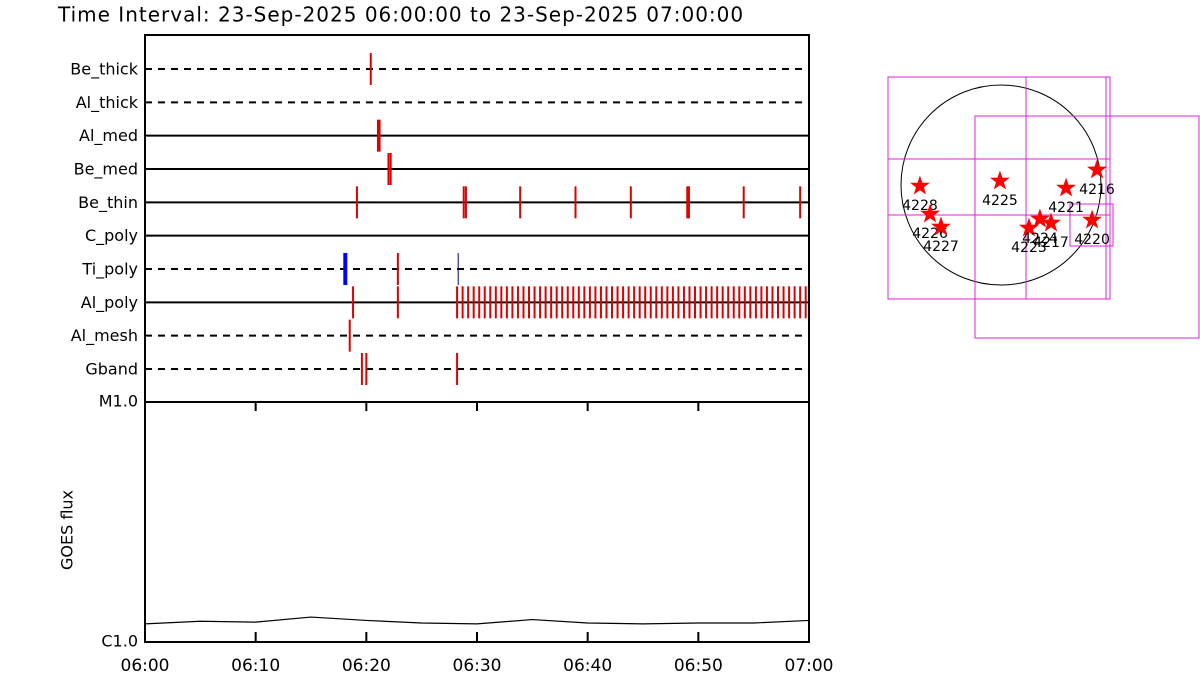 The image size is (1200, 700). What do you see at coordinates (118, 401) in the screenshot?
I see `y-tick-label: M1.0` at bounding box center [118, 401].